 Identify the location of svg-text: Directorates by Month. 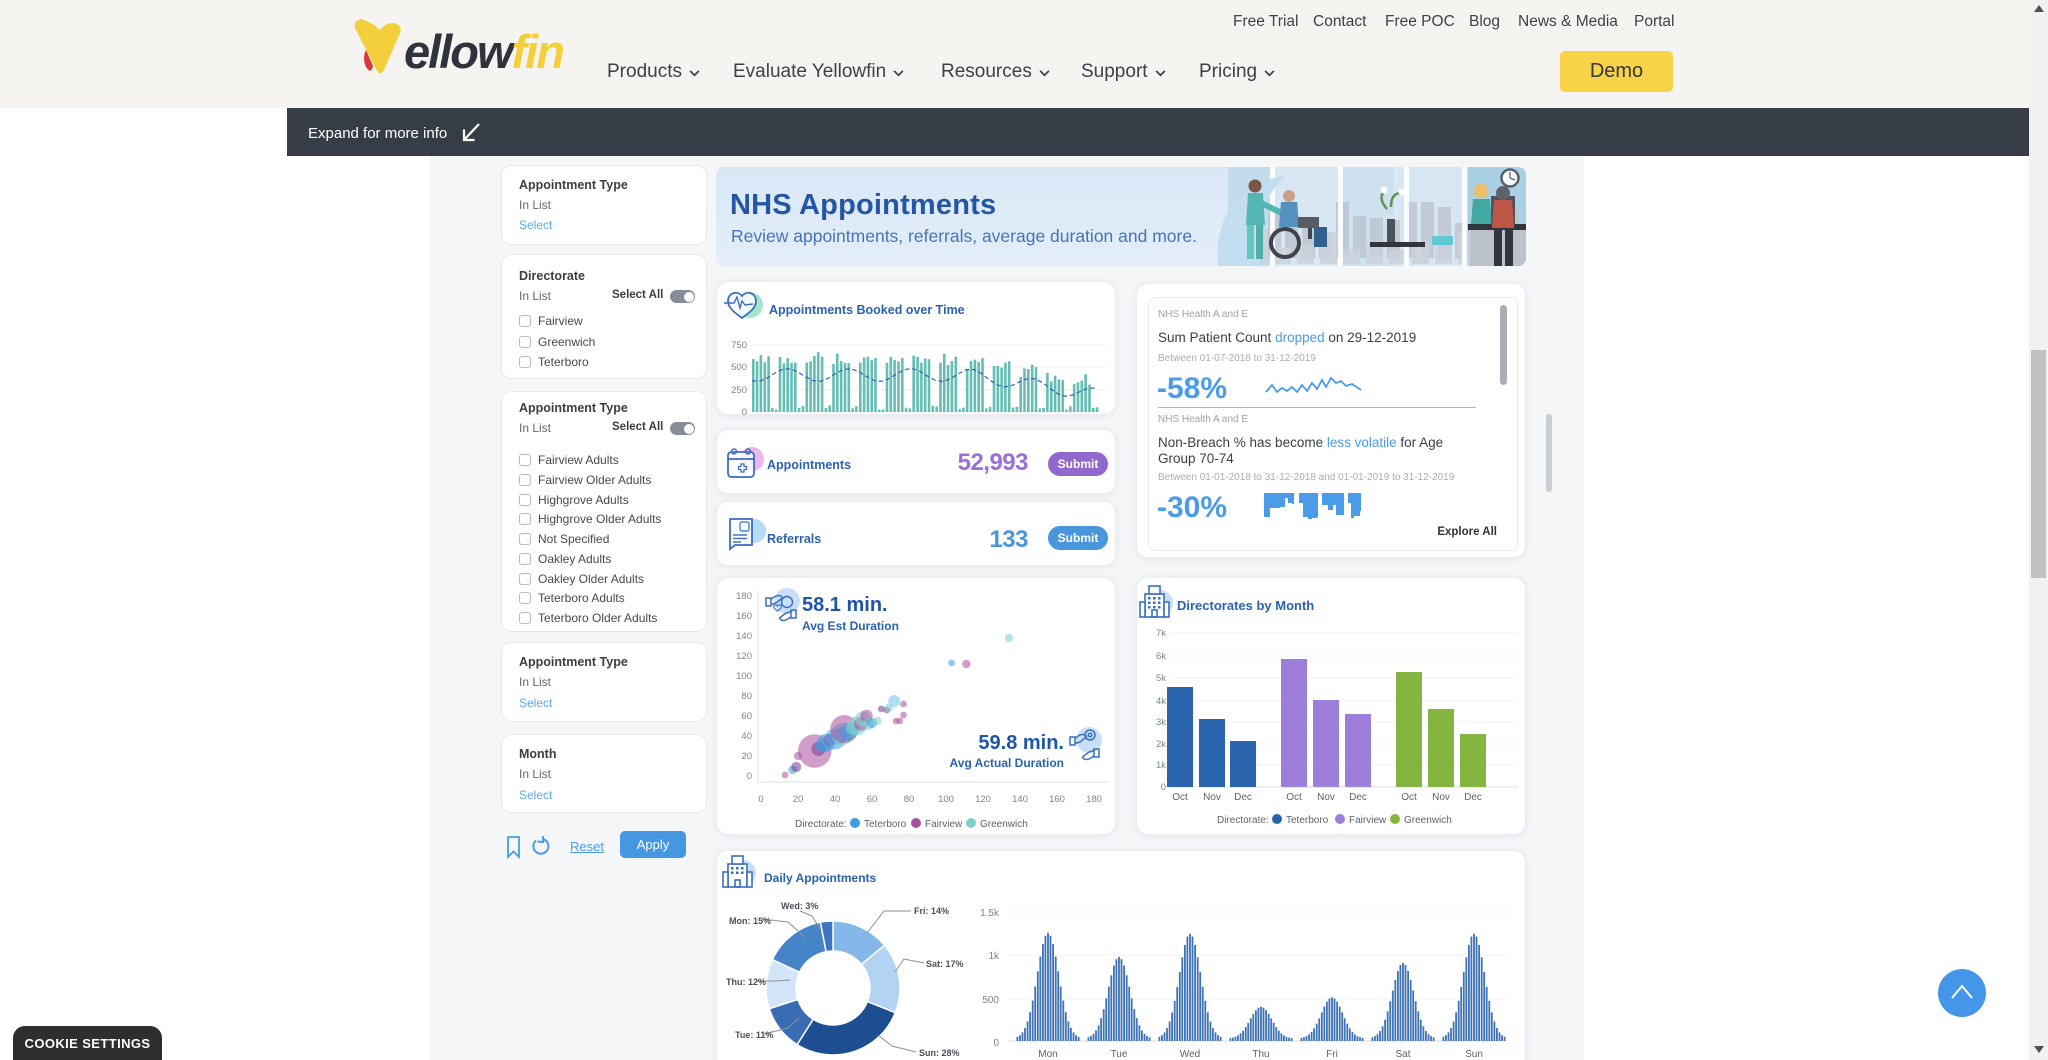
(1245, 605).